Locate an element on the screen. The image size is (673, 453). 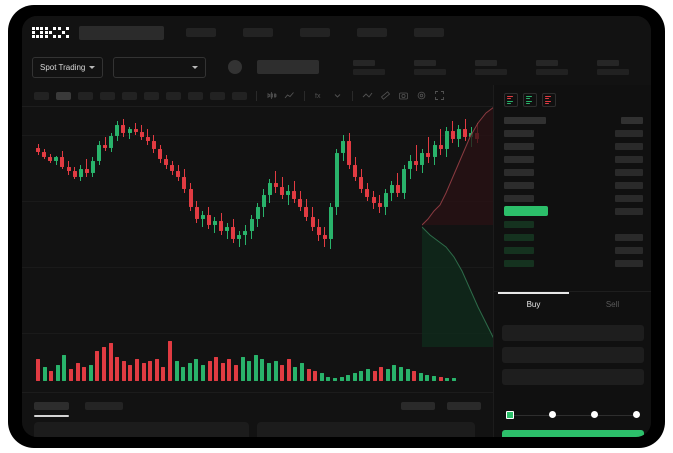
orderbook-rows is located at coordinates (572, 189).